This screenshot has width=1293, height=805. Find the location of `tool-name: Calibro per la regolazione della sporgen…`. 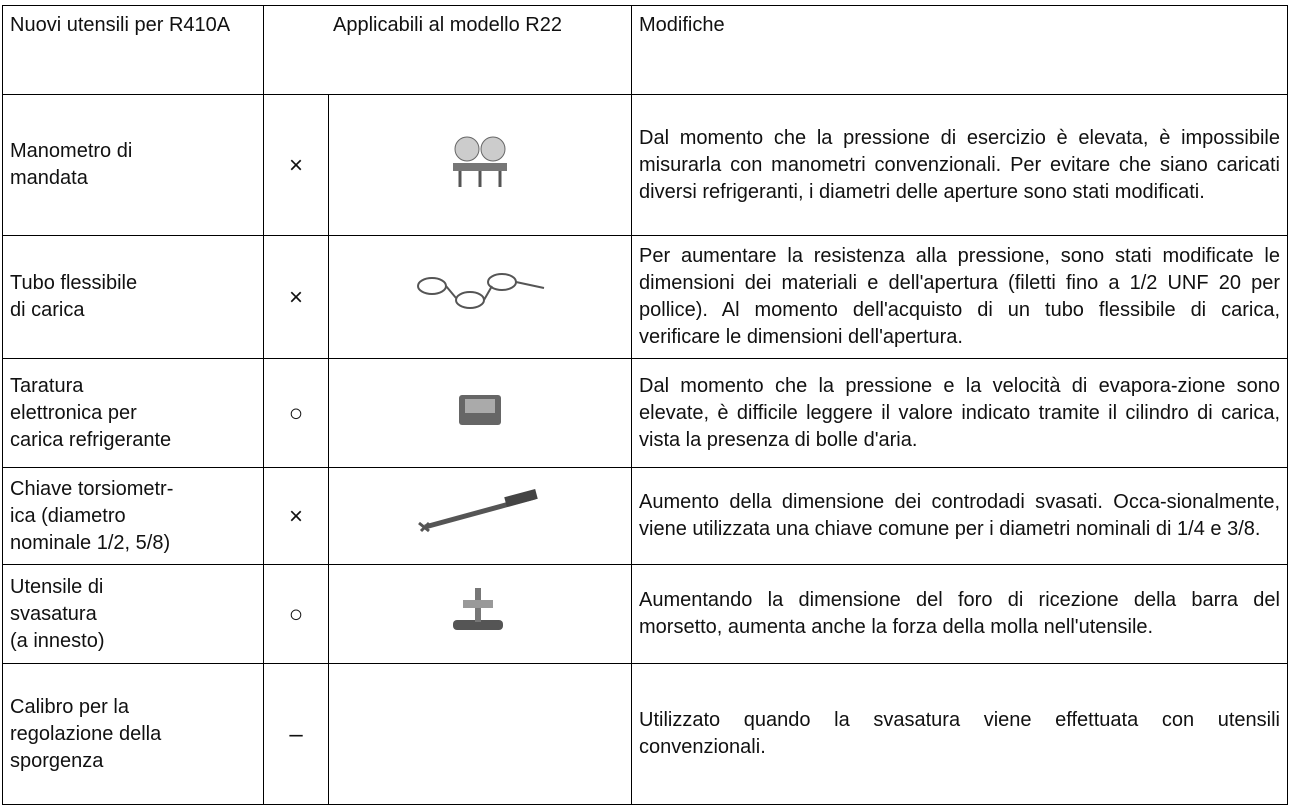

tool-name: Calibro per la regolazione della sporgen… is located at coordinates (133, 734).